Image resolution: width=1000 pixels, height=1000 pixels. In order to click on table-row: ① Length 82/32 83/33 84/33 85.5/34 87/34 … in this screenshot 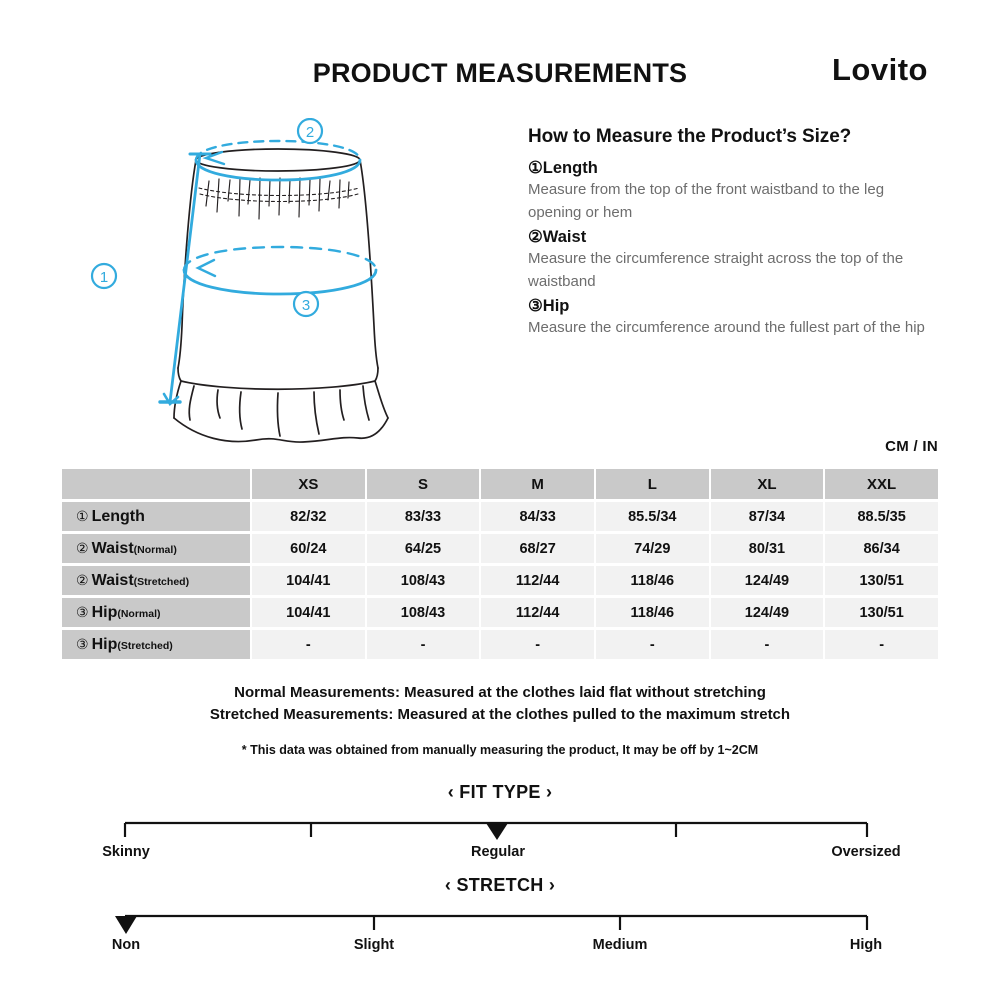, I will do `click(500, 516)`.